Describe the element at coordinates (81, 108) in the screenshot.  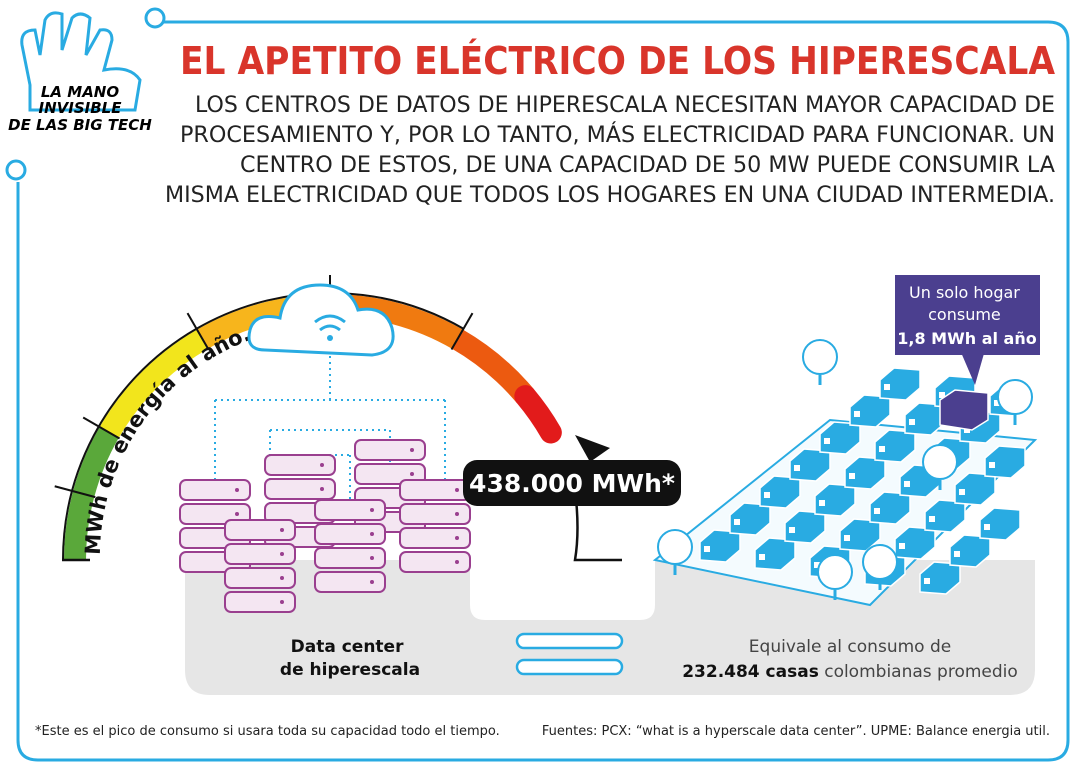
I see `logo-text: INVISIBLE` at that location.